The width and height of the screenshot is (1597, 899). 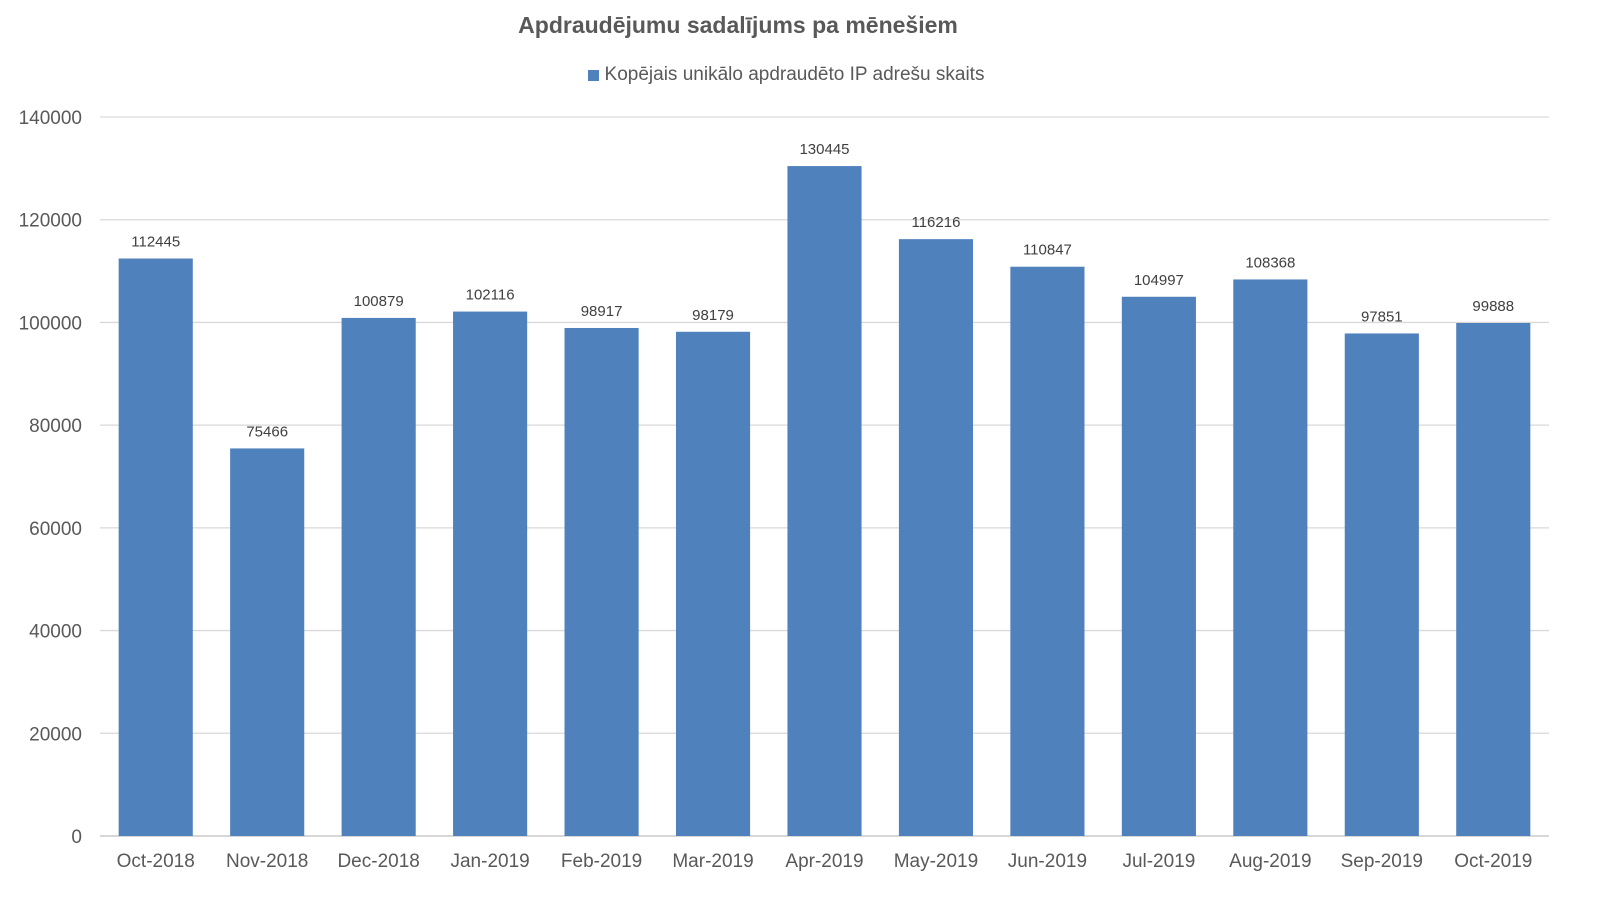 What do you see at coordinates (1270, 861) in the screenshot?
I see `x-tick-label: Aug-2019` at bounding box center [1270, 861].